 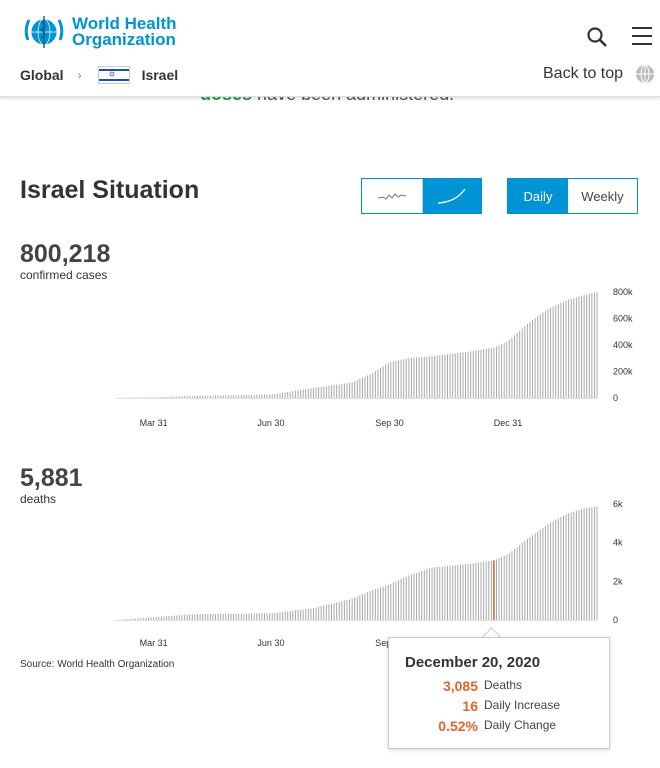 I want to click on y-tick-label: 4k, so click(x=618, y=543).